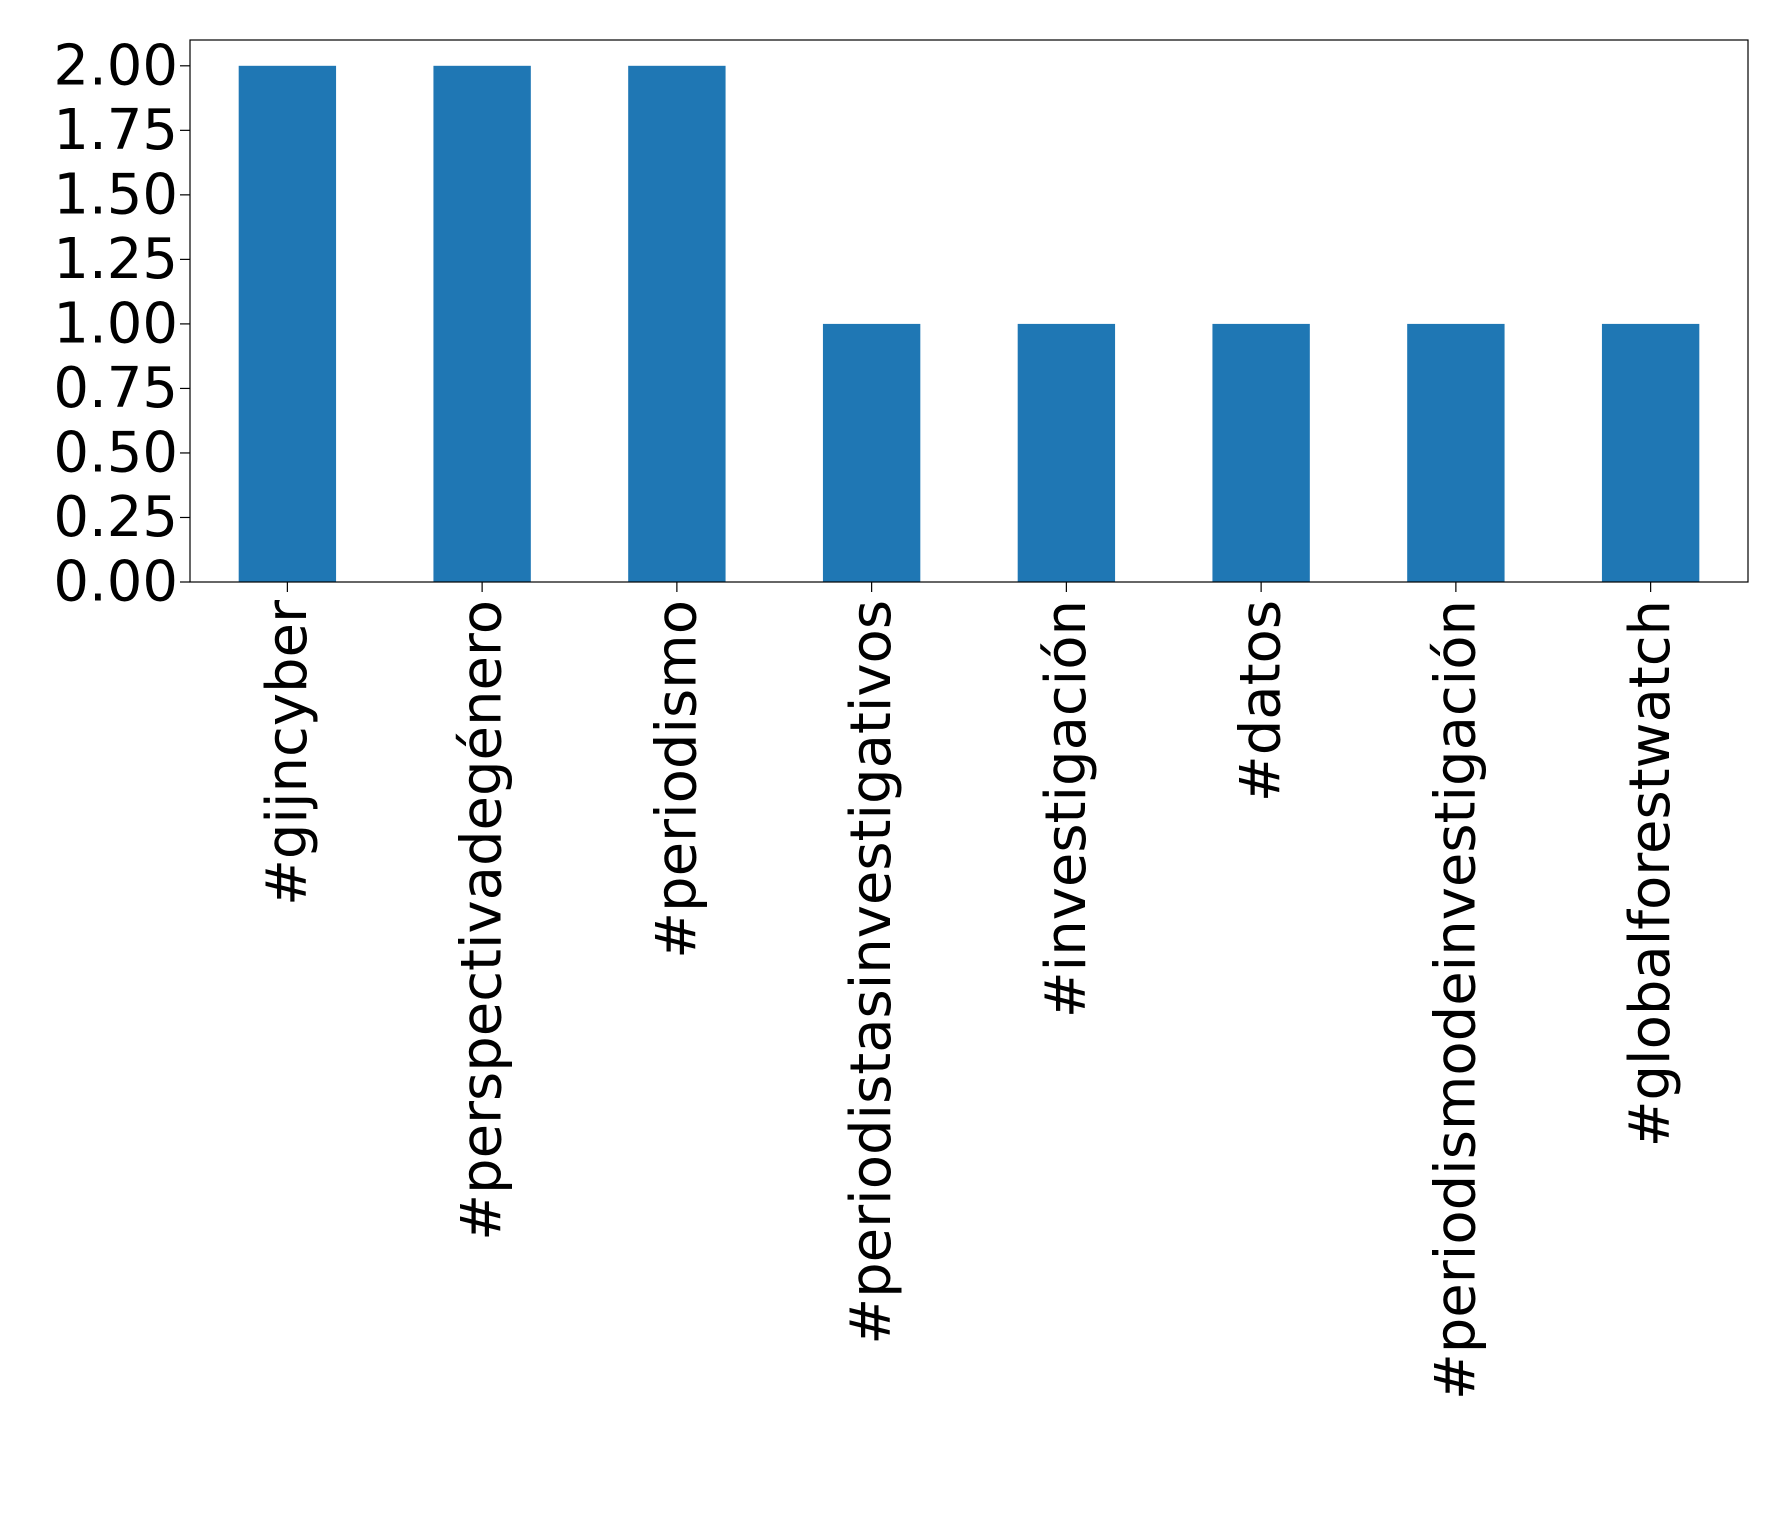  I want to click on x-tick-label: #periodismo, so click(676, 779).